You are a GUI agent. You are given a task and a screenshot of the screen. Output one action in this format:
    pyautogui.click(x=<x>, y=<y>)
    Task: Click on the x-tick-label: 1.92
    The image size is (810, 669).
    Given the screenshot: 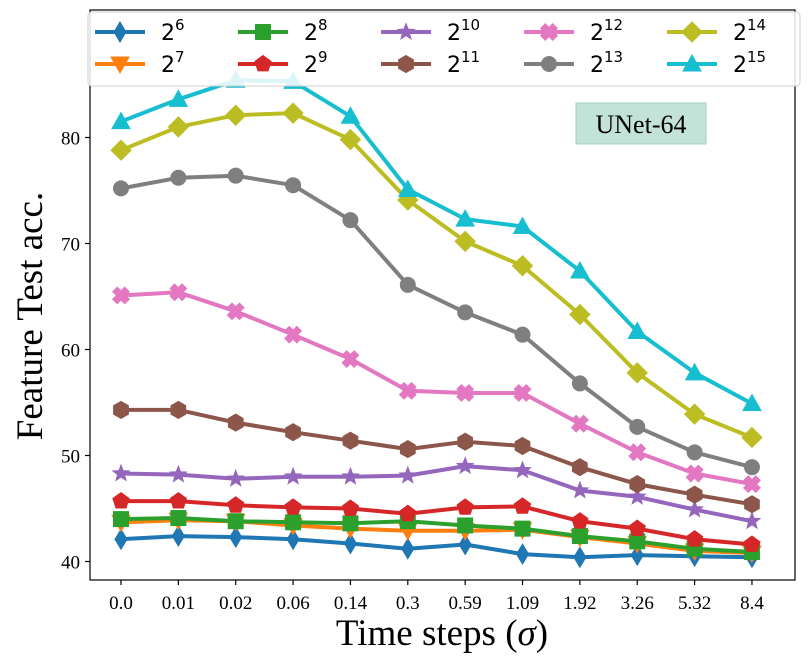 What is the action you would take?
    pyautogui.click(x=579, y=603)
    